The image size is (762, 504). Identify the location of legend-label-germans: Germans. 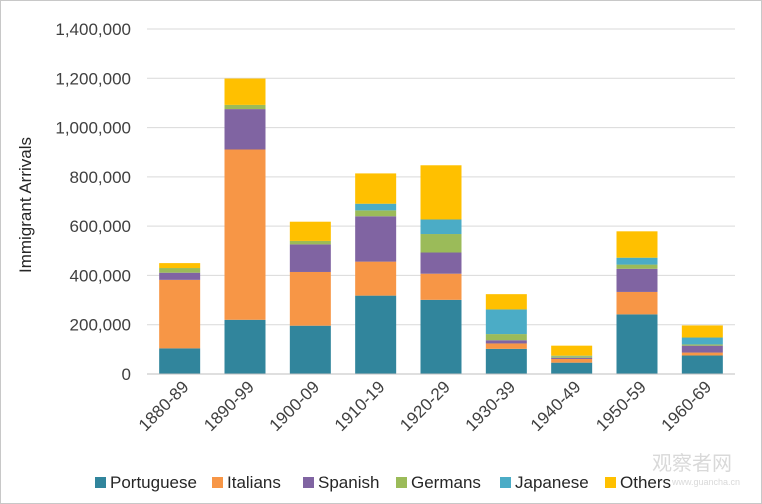
(446, 482).